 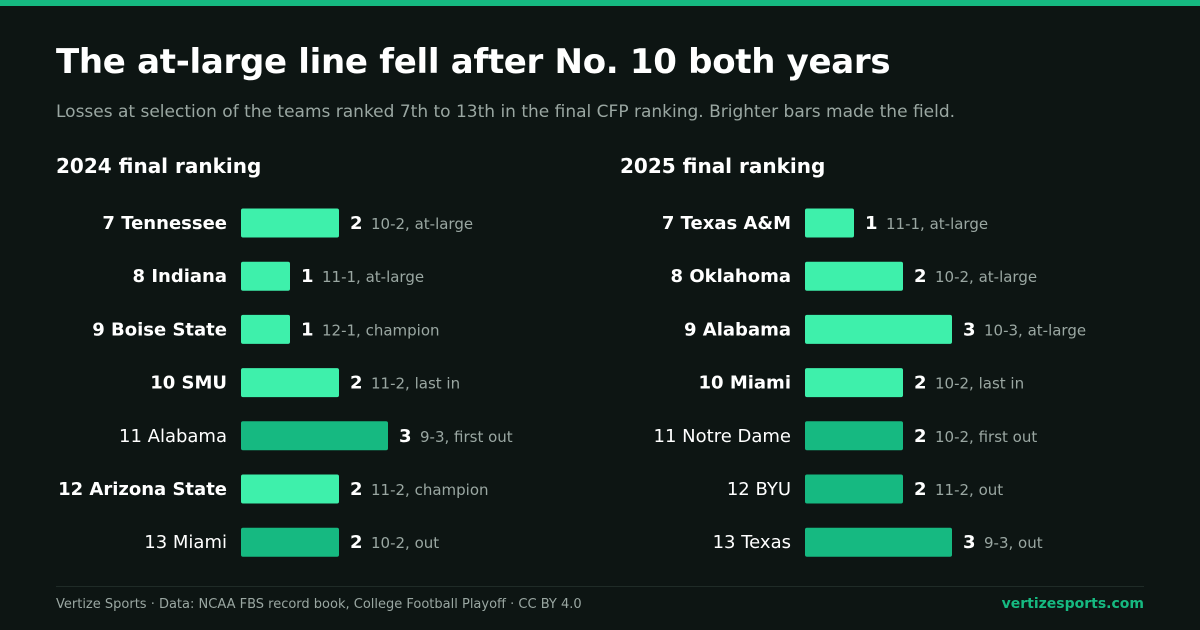 What do you see at coordinates (745, 383) in the screenshot?
I see `team-label: 10 Miami` at bounding box center [745, 383].